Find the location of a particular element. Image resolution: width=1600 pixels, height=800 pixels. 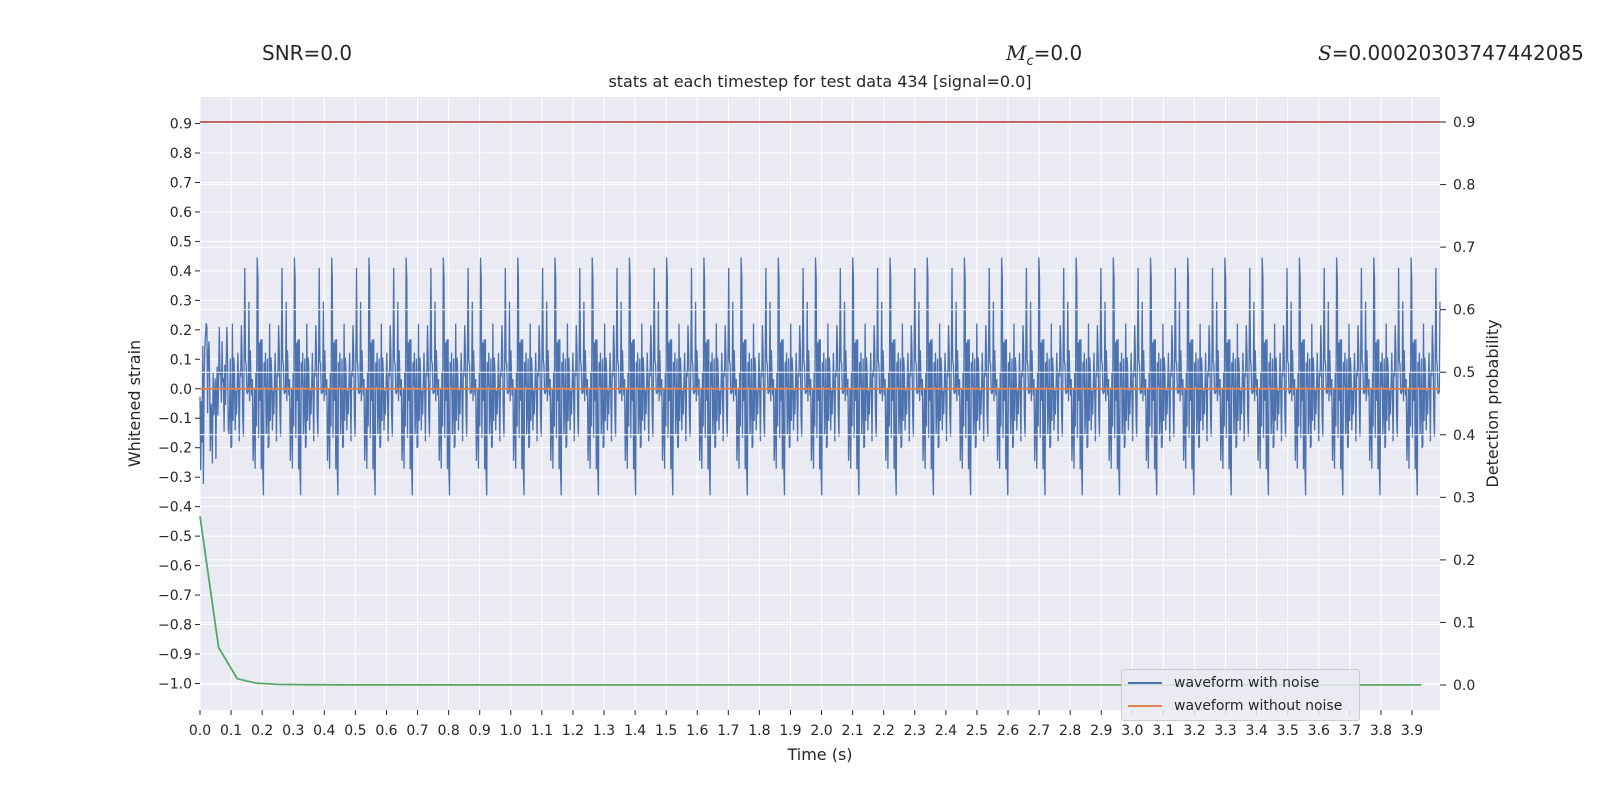

y-tick-label-left: 0.1 is located at coordinates (181, 360).